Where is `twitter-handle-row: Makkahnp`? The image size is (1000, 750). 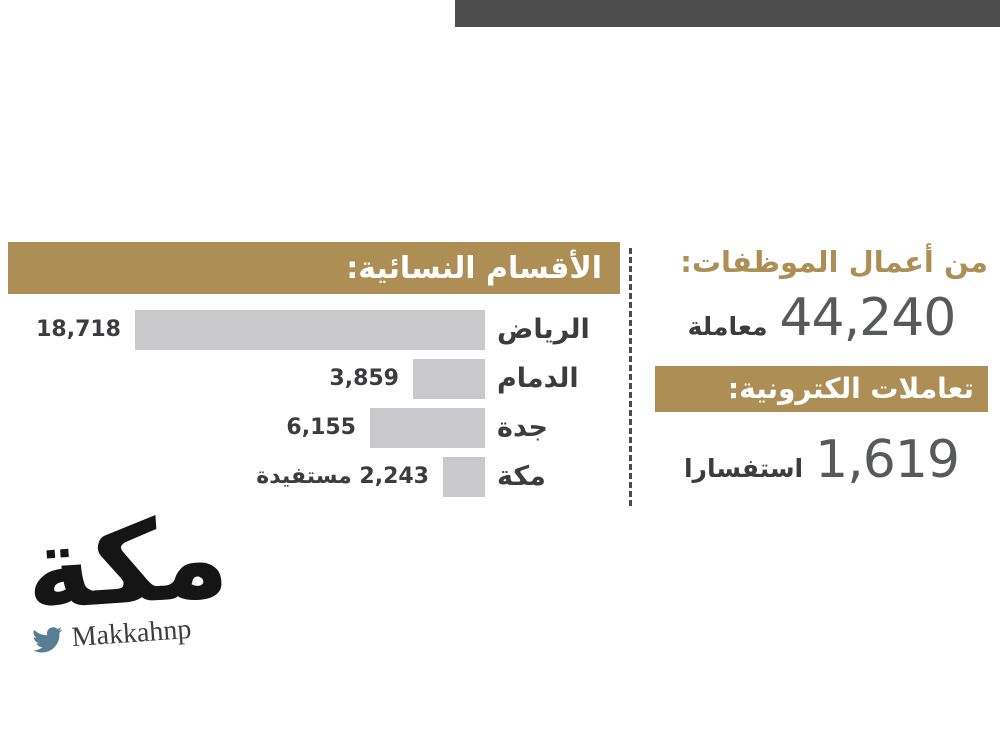 twitter-handle-row: Makkahnp is located at coordinates (133, 634).